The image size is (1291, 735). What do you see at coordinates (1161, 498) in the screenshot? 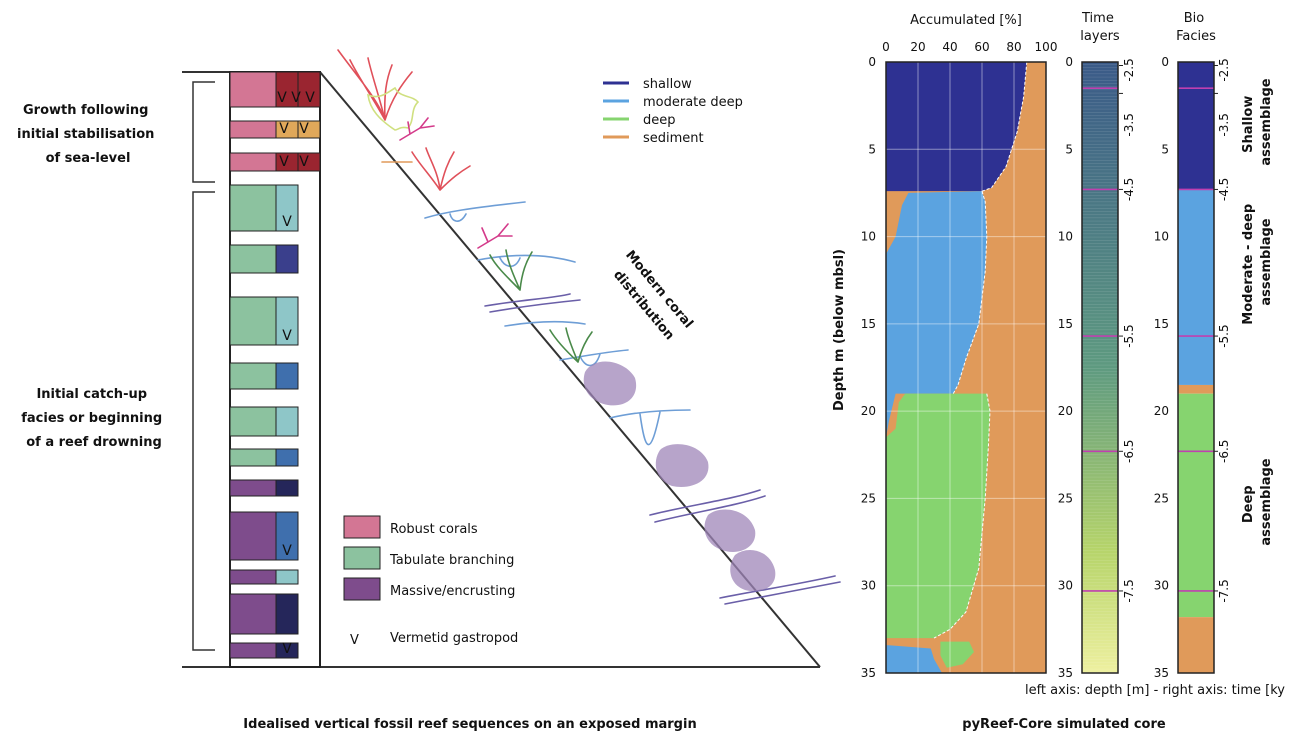
I see `depth-tick-label: 25` at bounding box center [1161, 498].